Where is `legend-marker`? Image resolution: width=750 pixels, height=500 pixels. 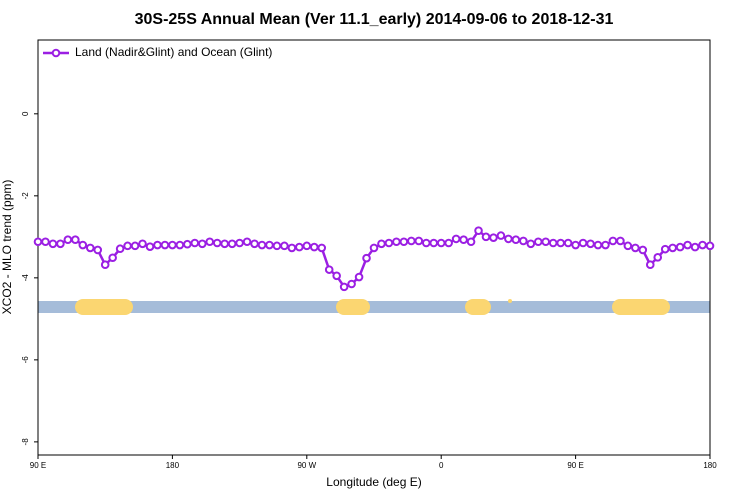 legend-marker is located at coordinates (56, 53).